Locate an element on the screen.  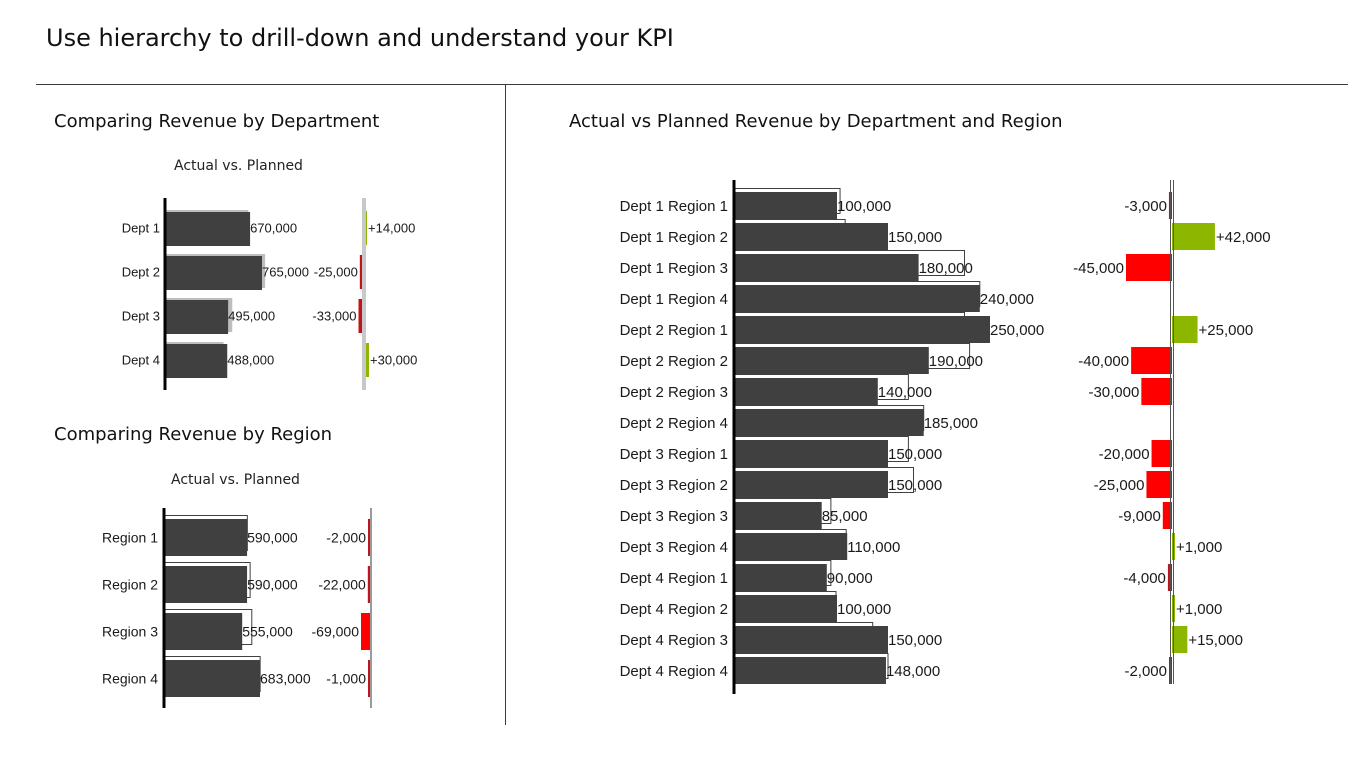
dept_region-value-label: 90,000 is located at coordinates (850, 578).